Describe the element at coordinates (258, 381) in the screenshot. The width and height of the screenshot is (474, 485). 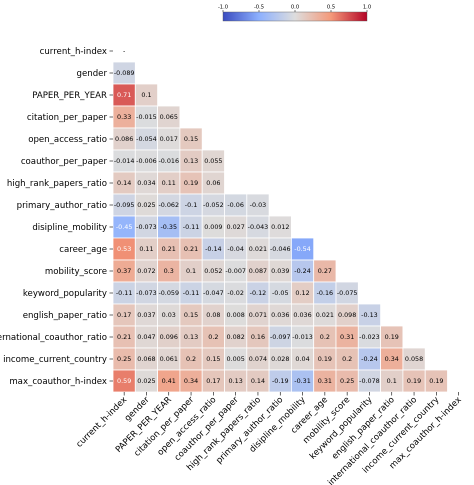
I see `cell-value: 0.14` at that location.